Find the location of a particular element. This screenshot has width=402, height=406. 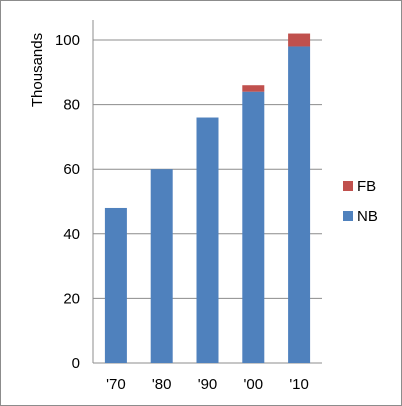

y-tick-label: 20 is located at coordinates (71, 298).